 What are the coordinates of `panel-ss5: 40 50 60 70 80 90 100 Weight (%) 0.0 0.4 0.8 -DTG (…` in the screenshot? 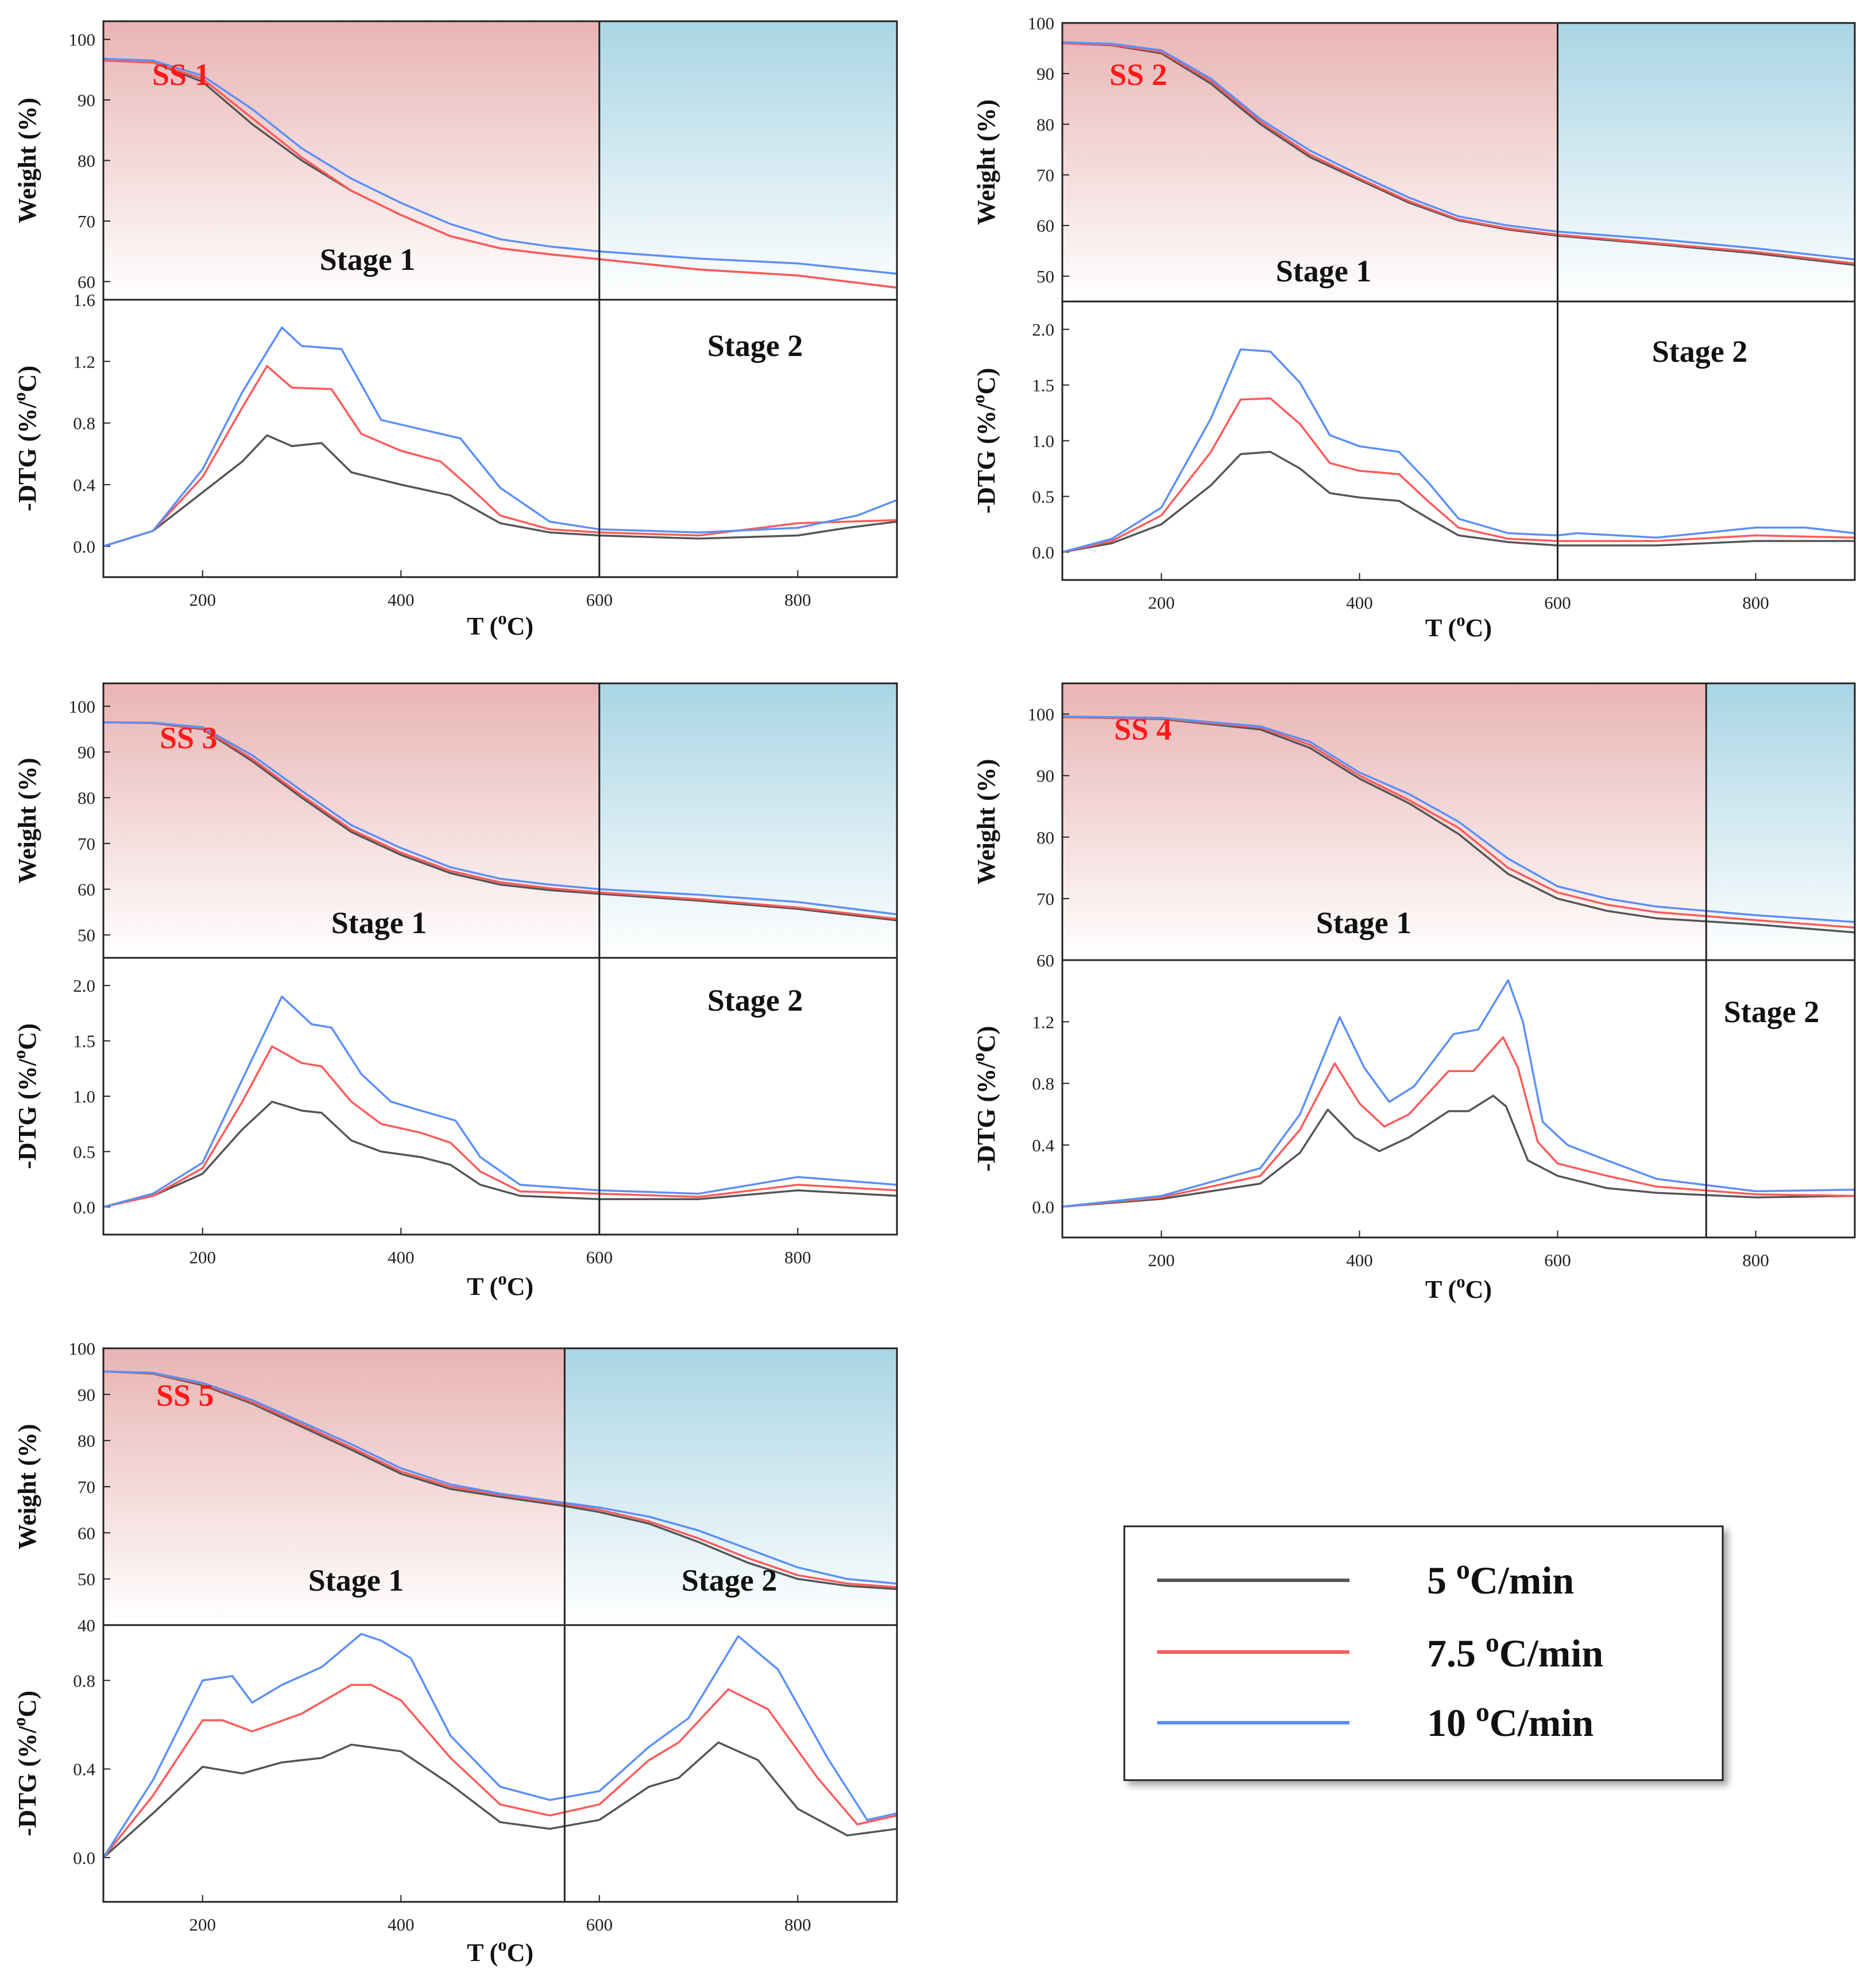 It's located at (454, 1653).